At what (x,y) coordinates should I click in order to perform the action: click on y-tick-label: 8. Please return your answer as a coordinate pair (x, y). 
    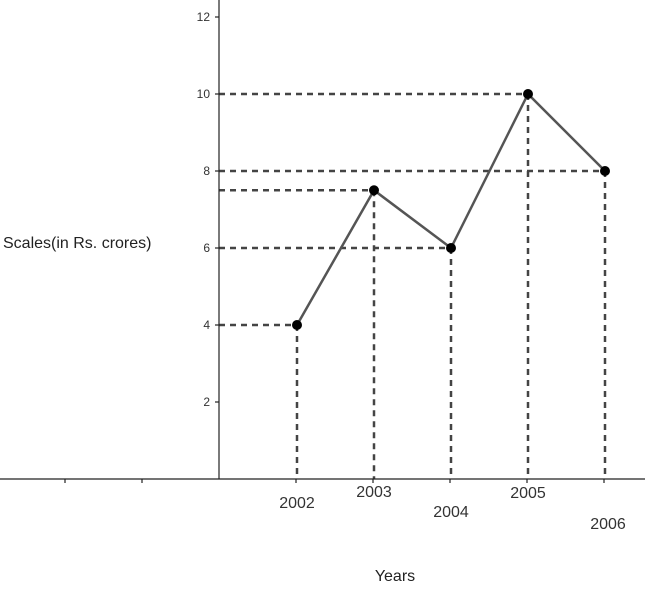
    Looking at the image, I should click on (206, 171).